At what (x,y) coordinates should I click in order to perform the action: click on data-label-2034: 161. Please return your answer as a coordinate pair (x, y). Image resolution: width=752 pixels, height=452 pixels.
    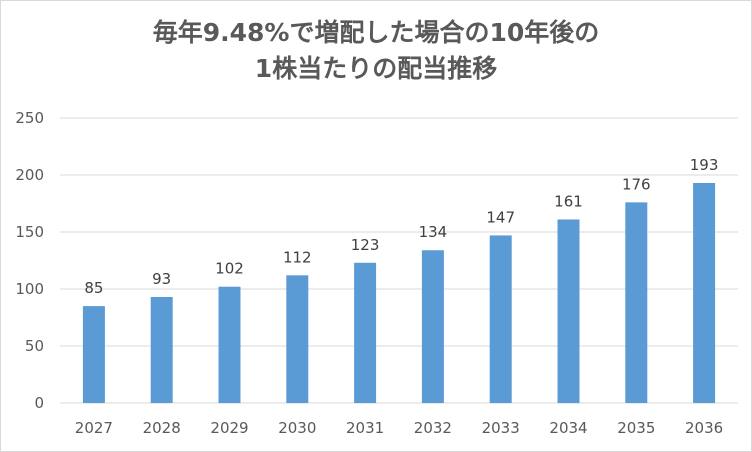
    Looking at the image, I should click on (568, 201).